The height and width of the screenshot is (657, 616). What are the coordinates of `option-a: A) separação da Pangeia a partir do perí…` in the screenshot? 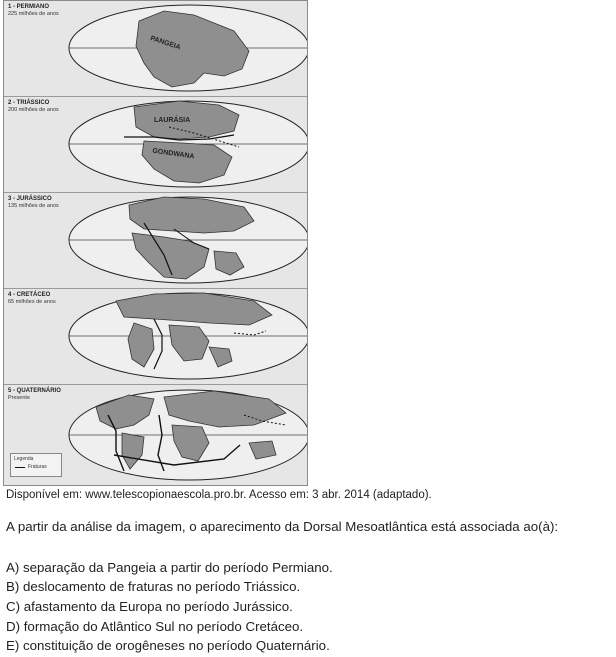 It's located at (169, 567).